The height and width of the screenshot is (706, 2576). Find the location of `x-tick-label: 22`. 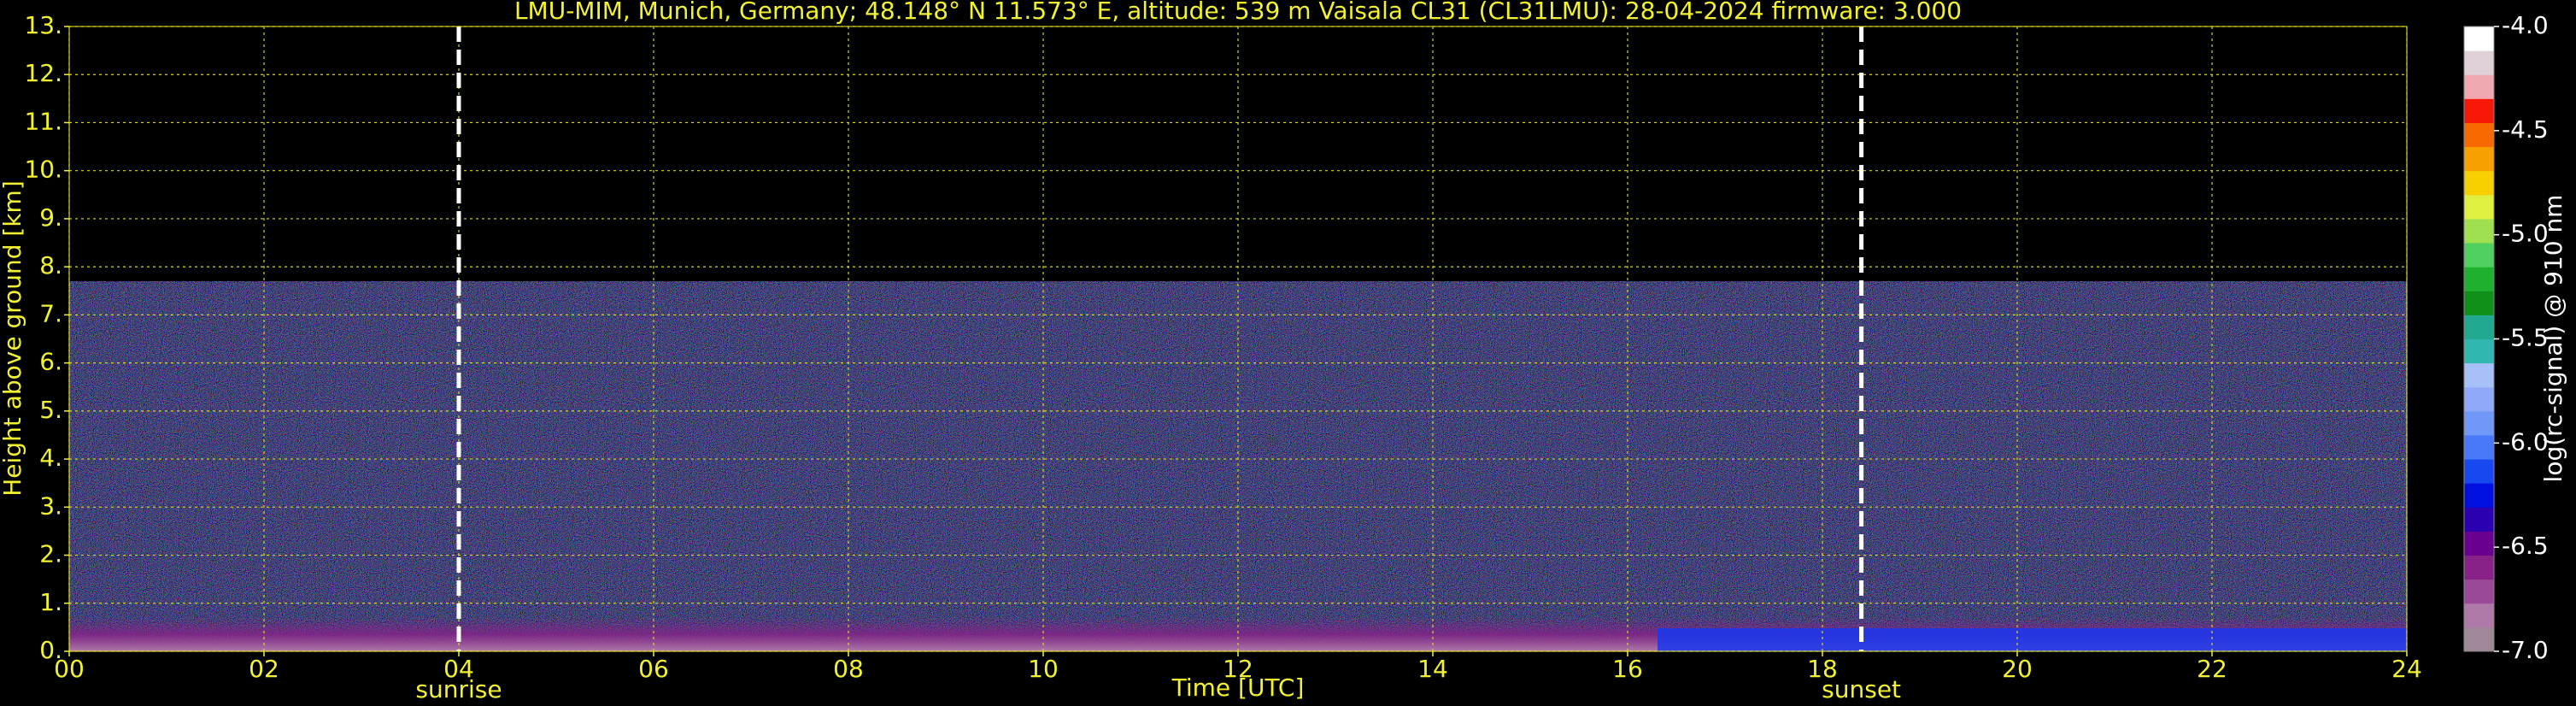

x-tick-label: 22 is located at coordinates (2212, 669).